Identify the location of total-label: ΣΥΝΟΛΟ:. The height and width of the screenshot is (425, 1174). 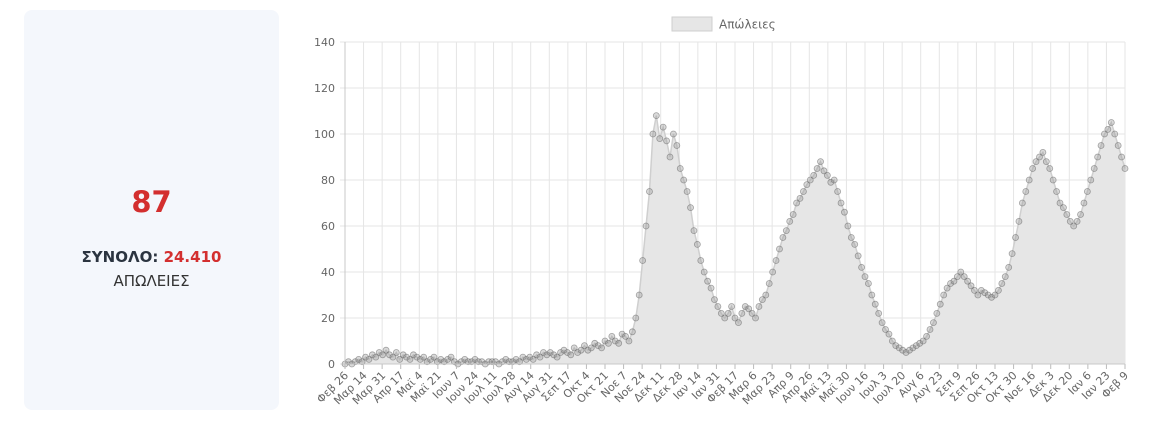
(120, 257).